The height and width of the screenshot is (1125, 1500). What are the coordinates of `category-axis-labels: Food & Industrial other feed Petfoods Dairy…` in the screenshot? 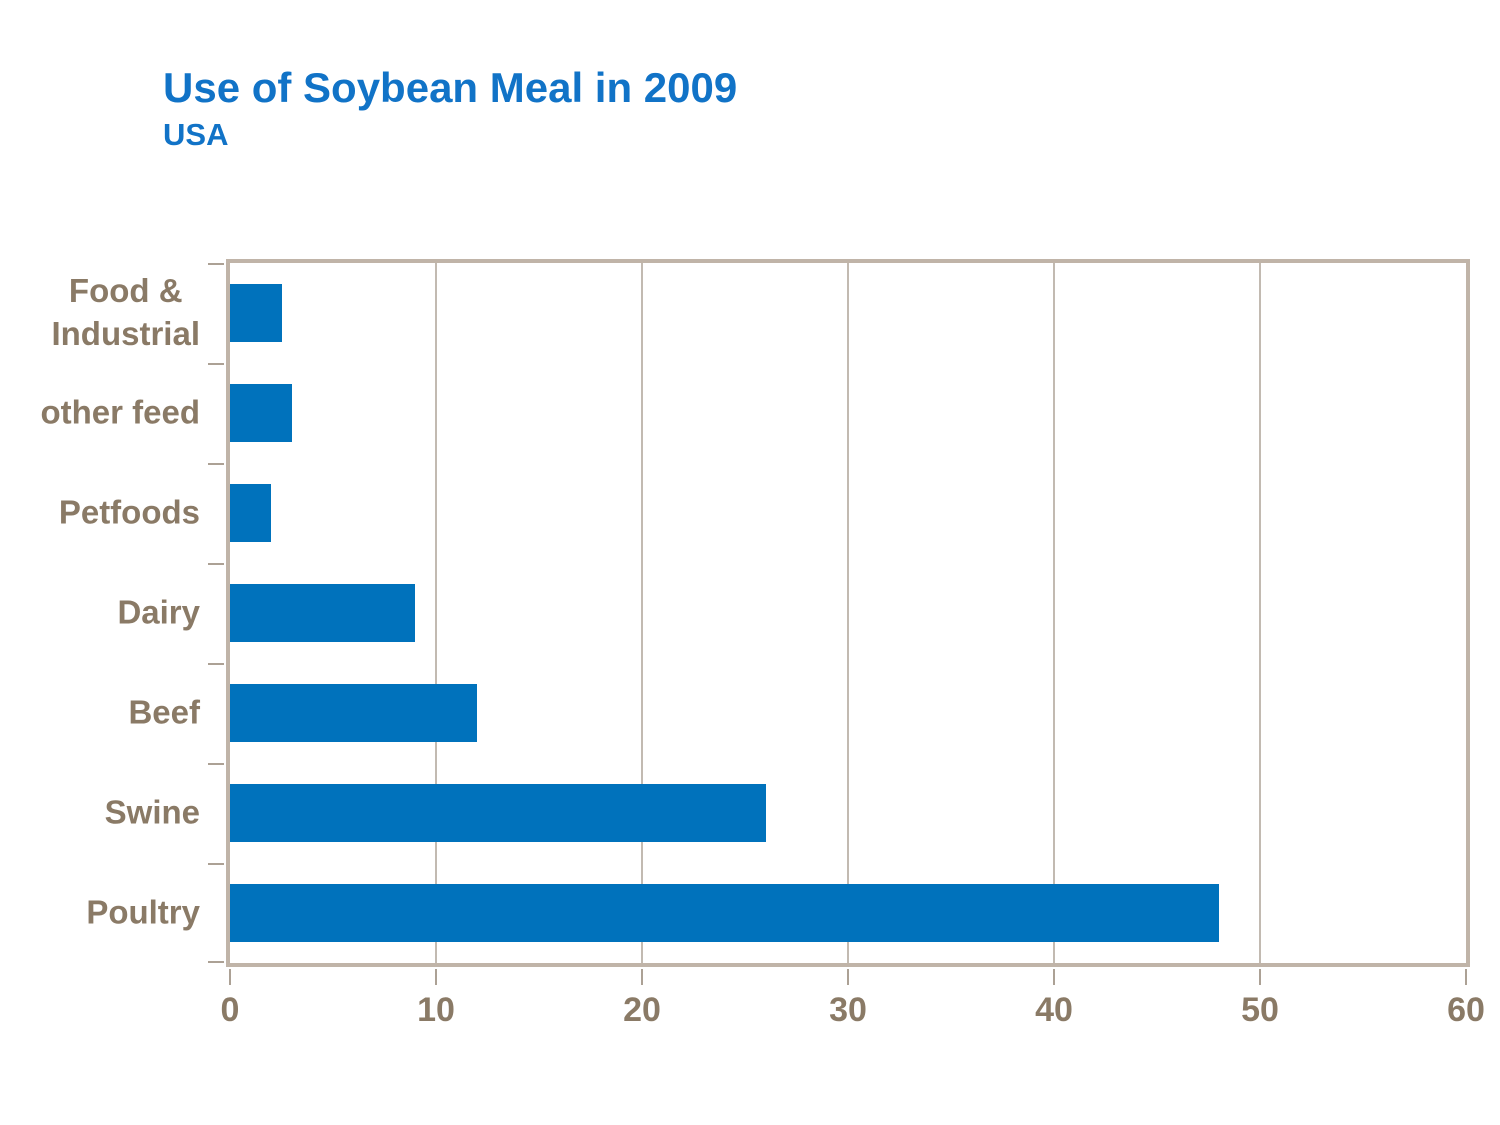 It's located at (100, 613).